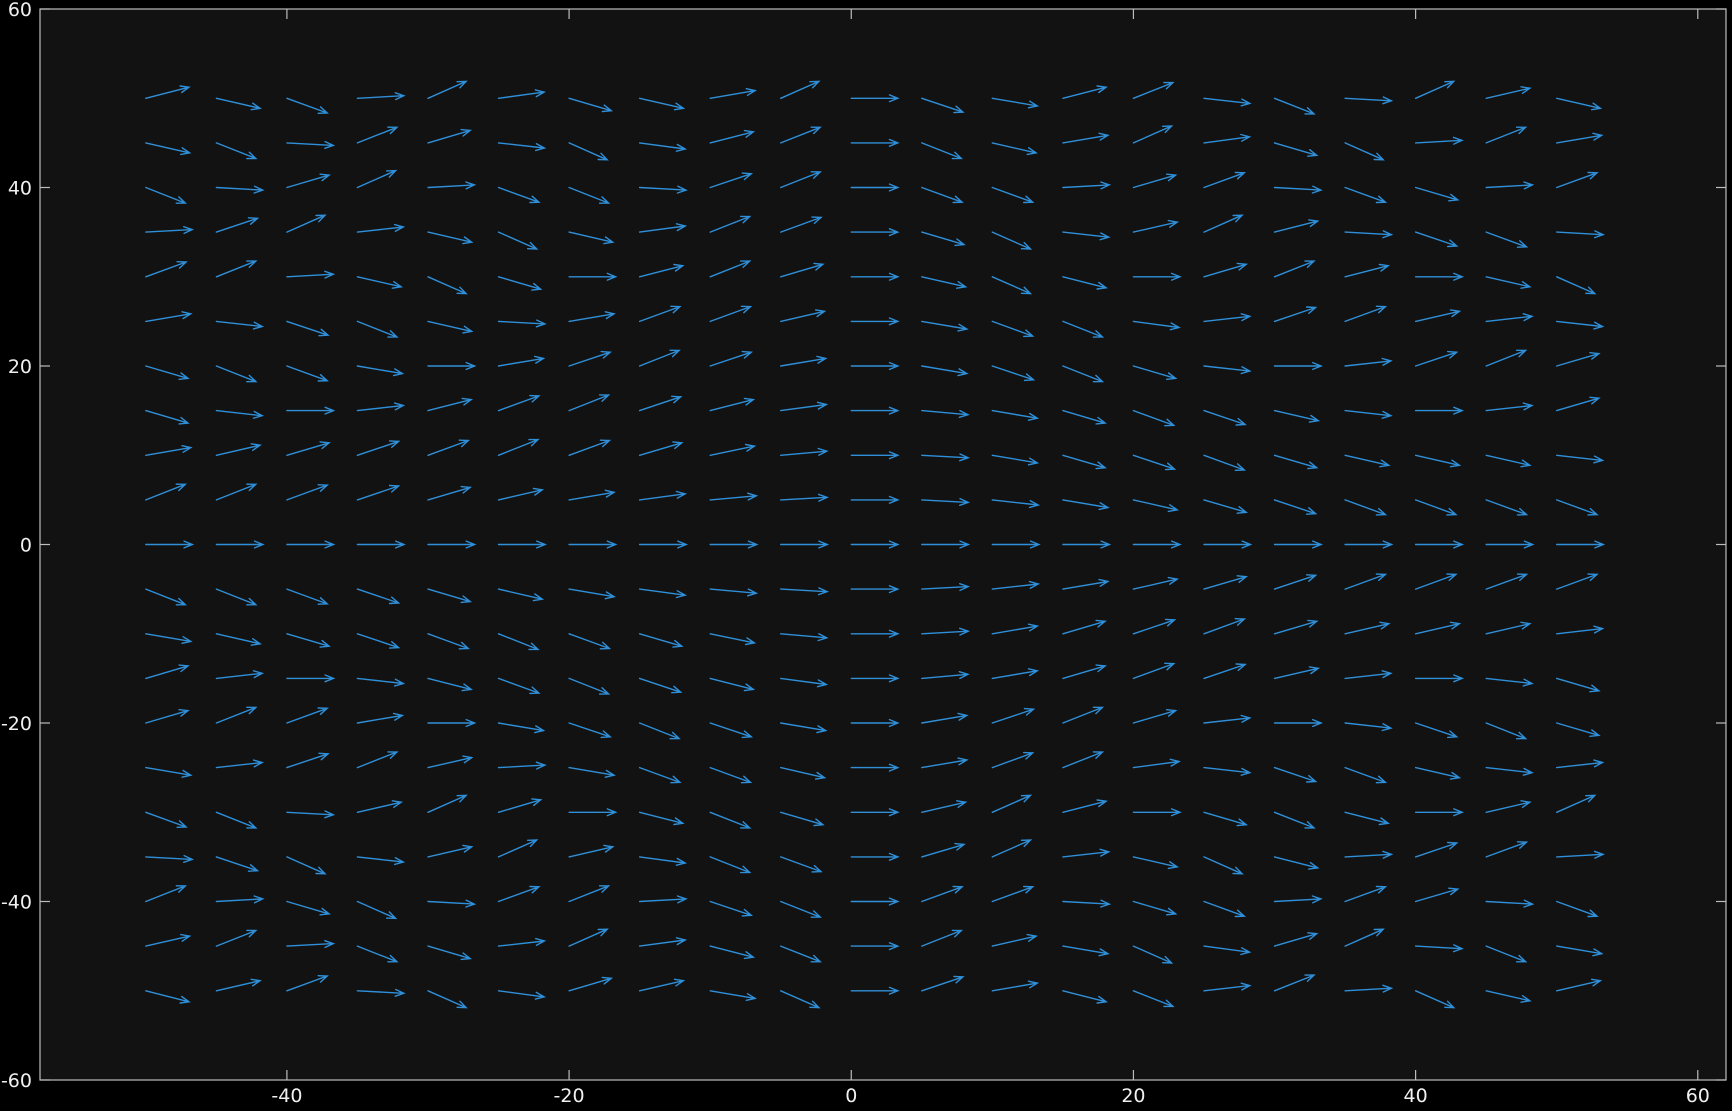 Image resolution: width=1732 pixels, height=1111 pixels. What do you see at coordinates (1698, 1096) in the screenshot?
I see `x-tick-label: 60` at bounding box center [1698, 1096].